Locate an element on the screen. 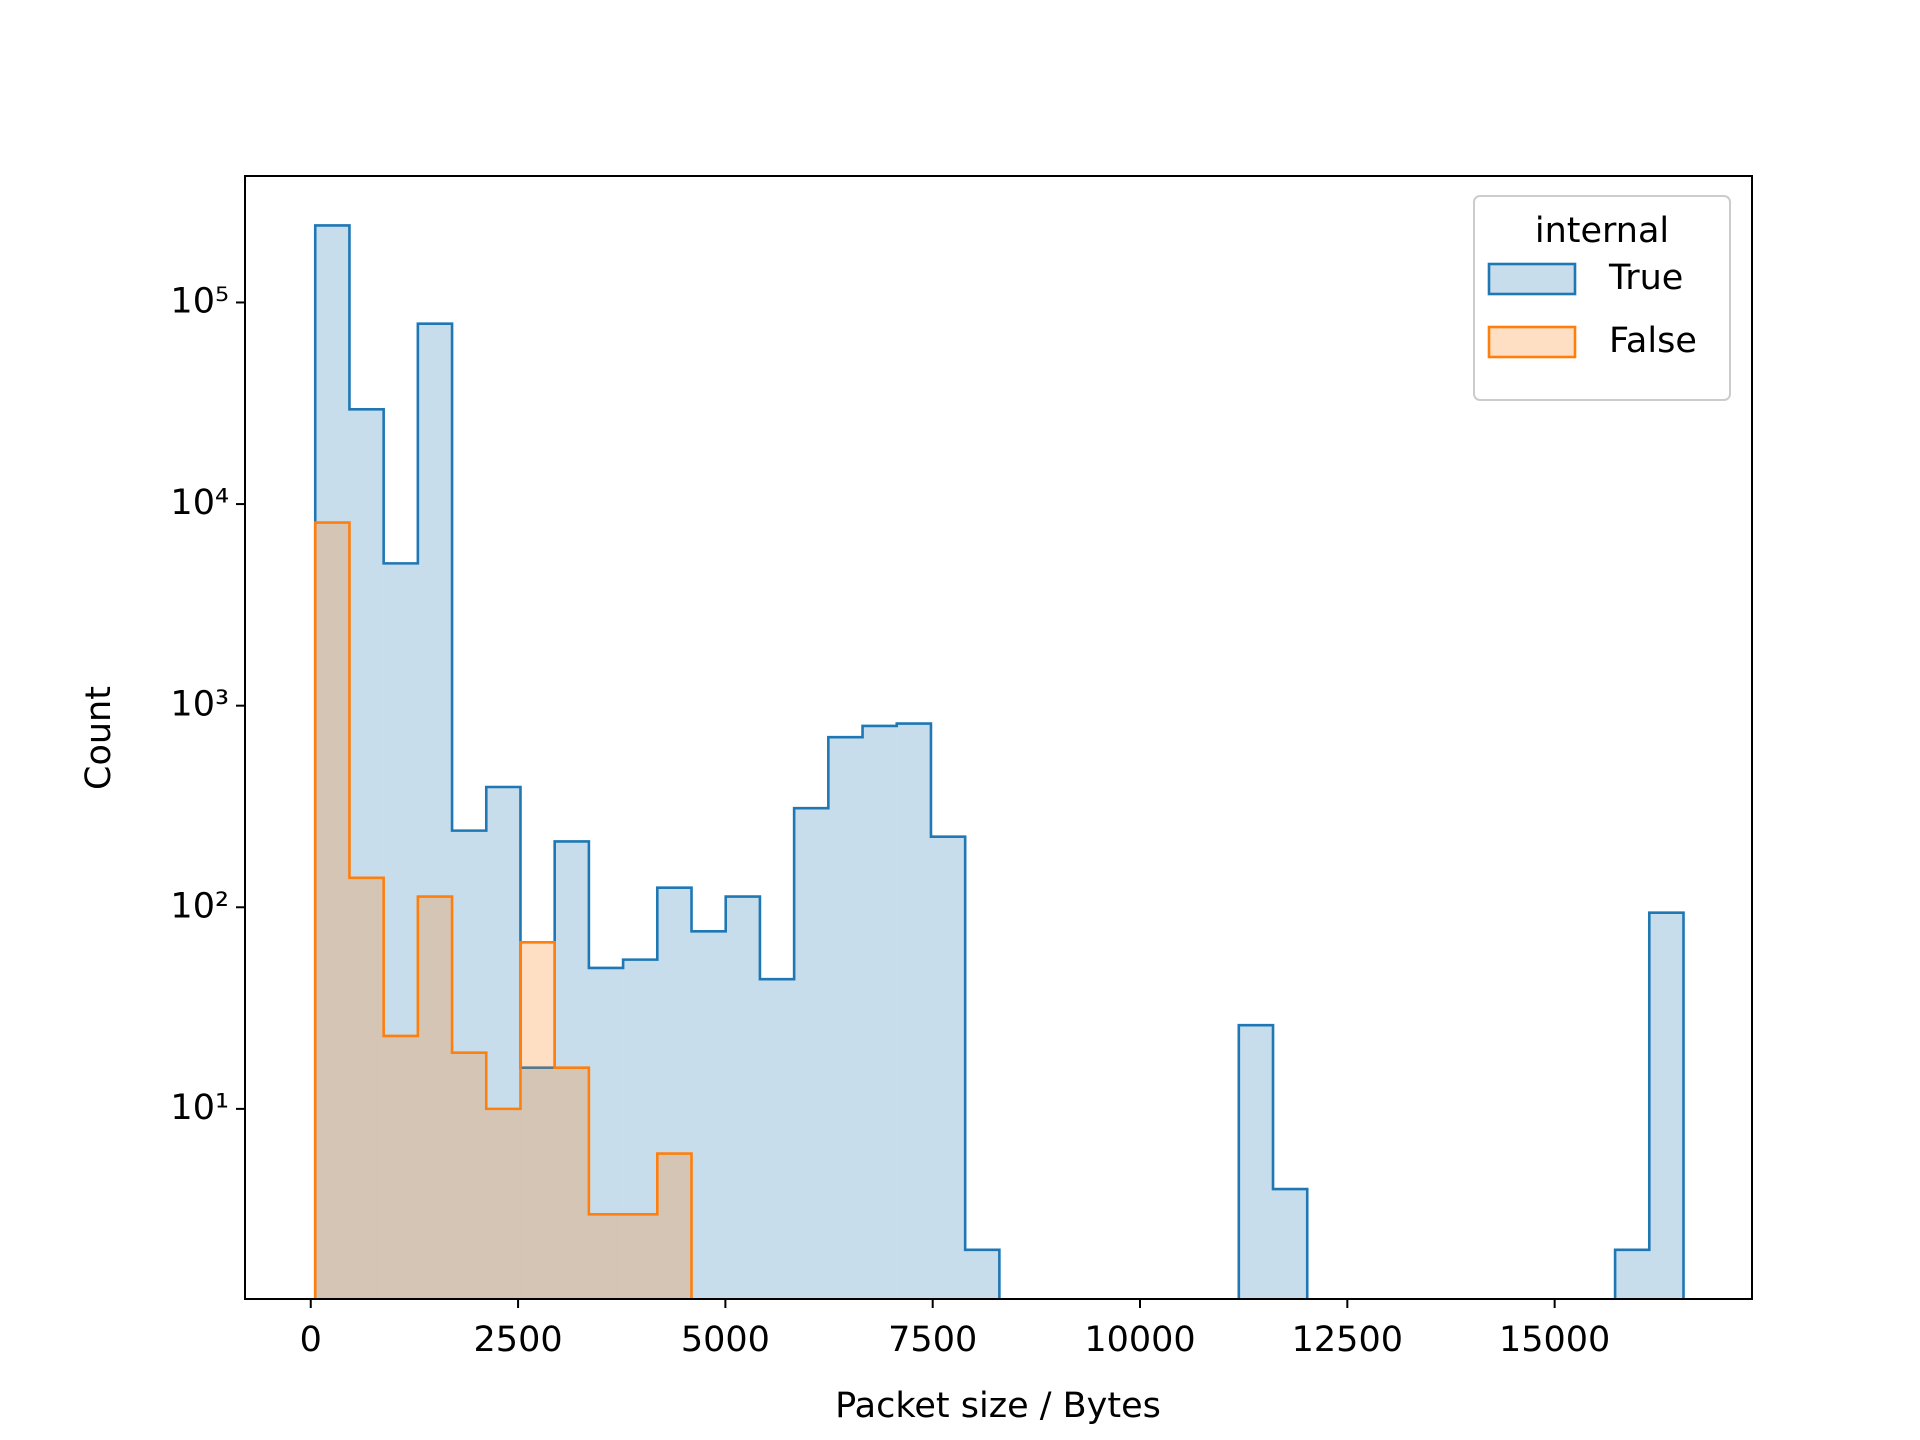  legend: internal True False is located at coordinates (1602, 298).